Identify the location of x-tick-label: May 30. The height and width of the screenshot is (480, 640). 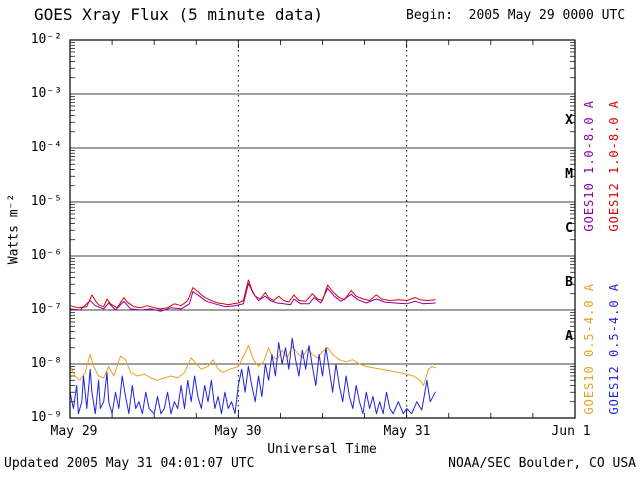
(238, 431).